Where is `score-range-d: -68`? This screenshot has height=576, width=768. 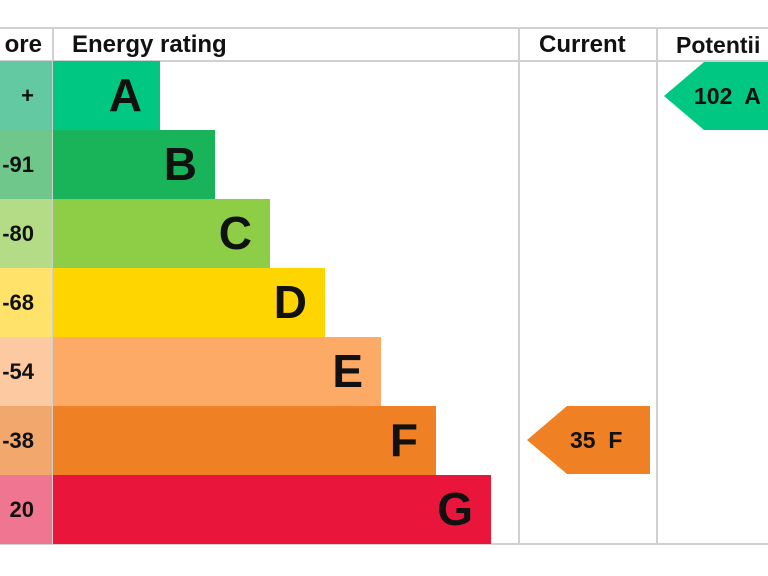 score-range-d: -68 is located at coordinates (26, 302).